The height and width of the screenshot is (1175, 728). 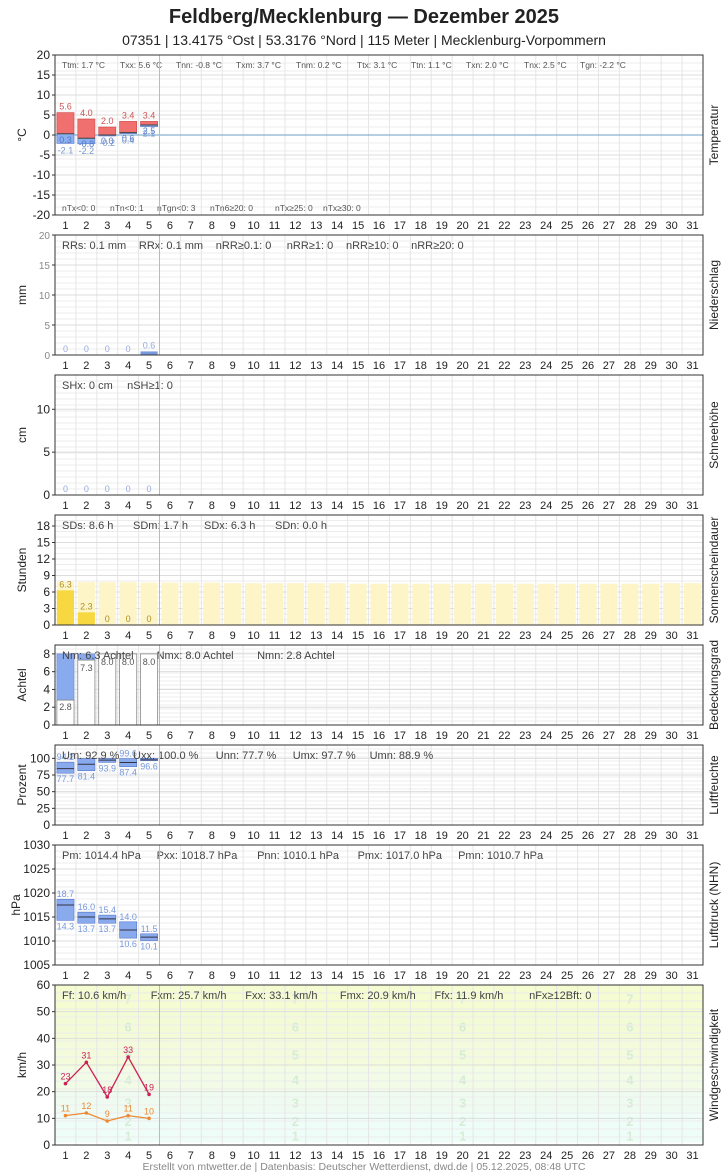 What do you see at coordinates (379, 905) in the screenshot?
I see `plot-frame` at bounding box center [379, 905].